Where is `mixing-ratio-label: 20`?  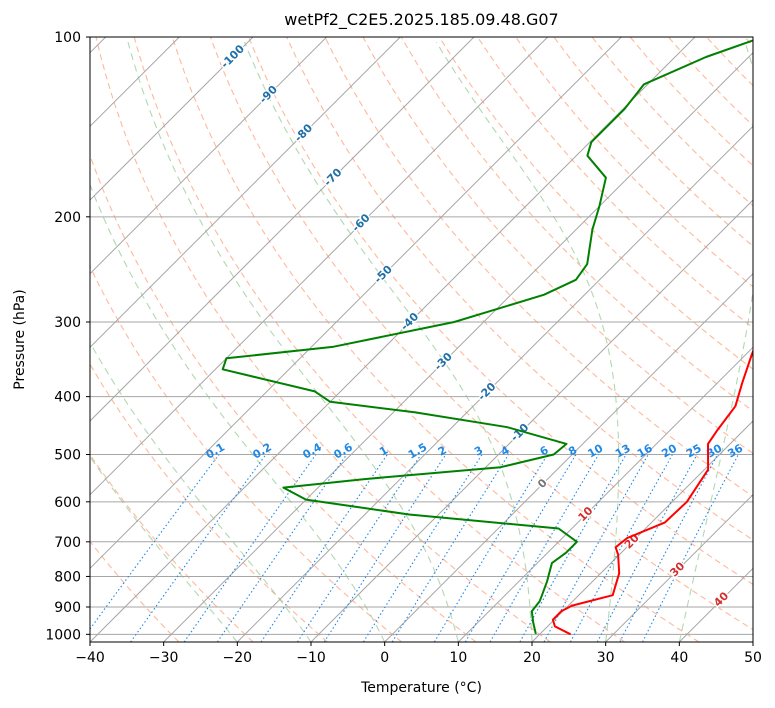 mixing-ratio-label: 20 is located at coordinates (669, 450).